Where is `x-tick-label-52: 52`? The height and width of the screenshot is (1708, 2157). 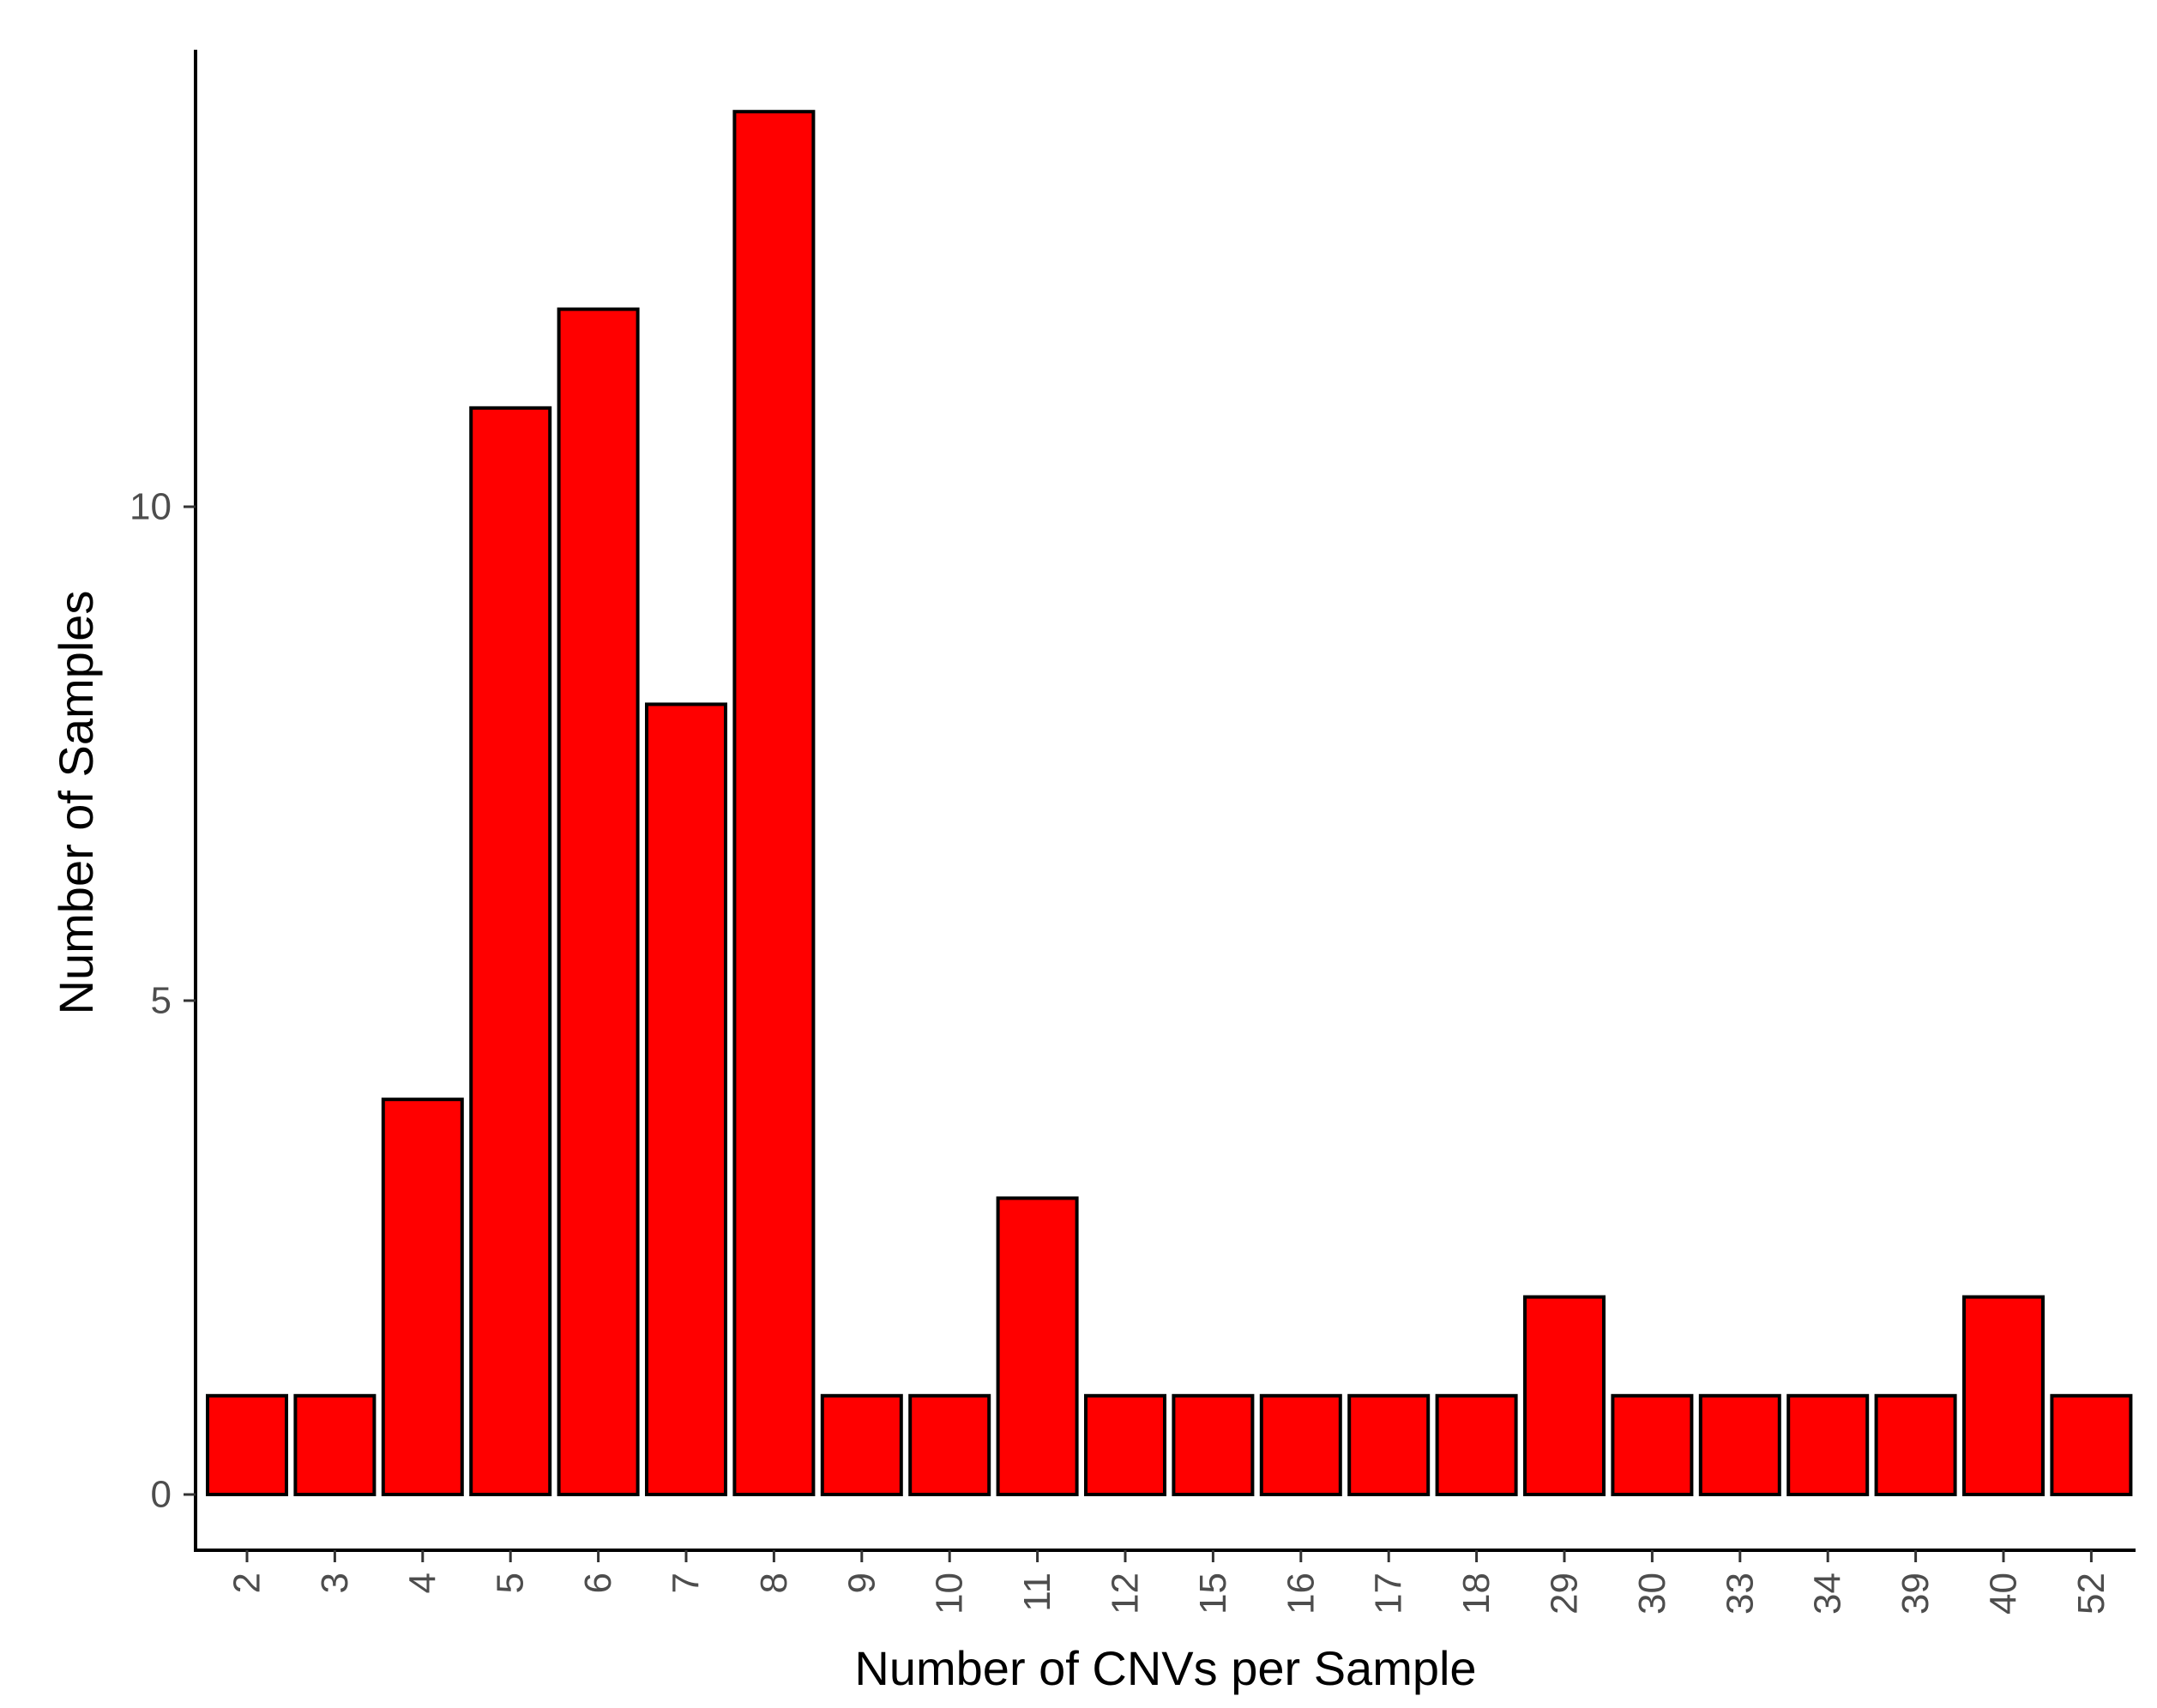
x-tick-label-52: 52 is located at coordinates (2091, 1594).